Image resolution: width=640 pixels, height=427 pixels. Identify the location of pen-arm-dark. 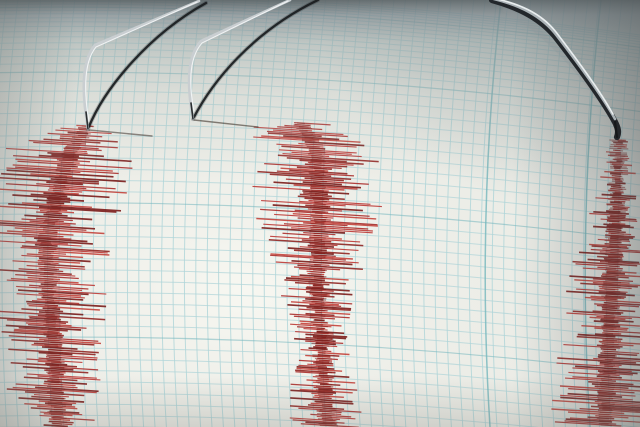
(555, 70).